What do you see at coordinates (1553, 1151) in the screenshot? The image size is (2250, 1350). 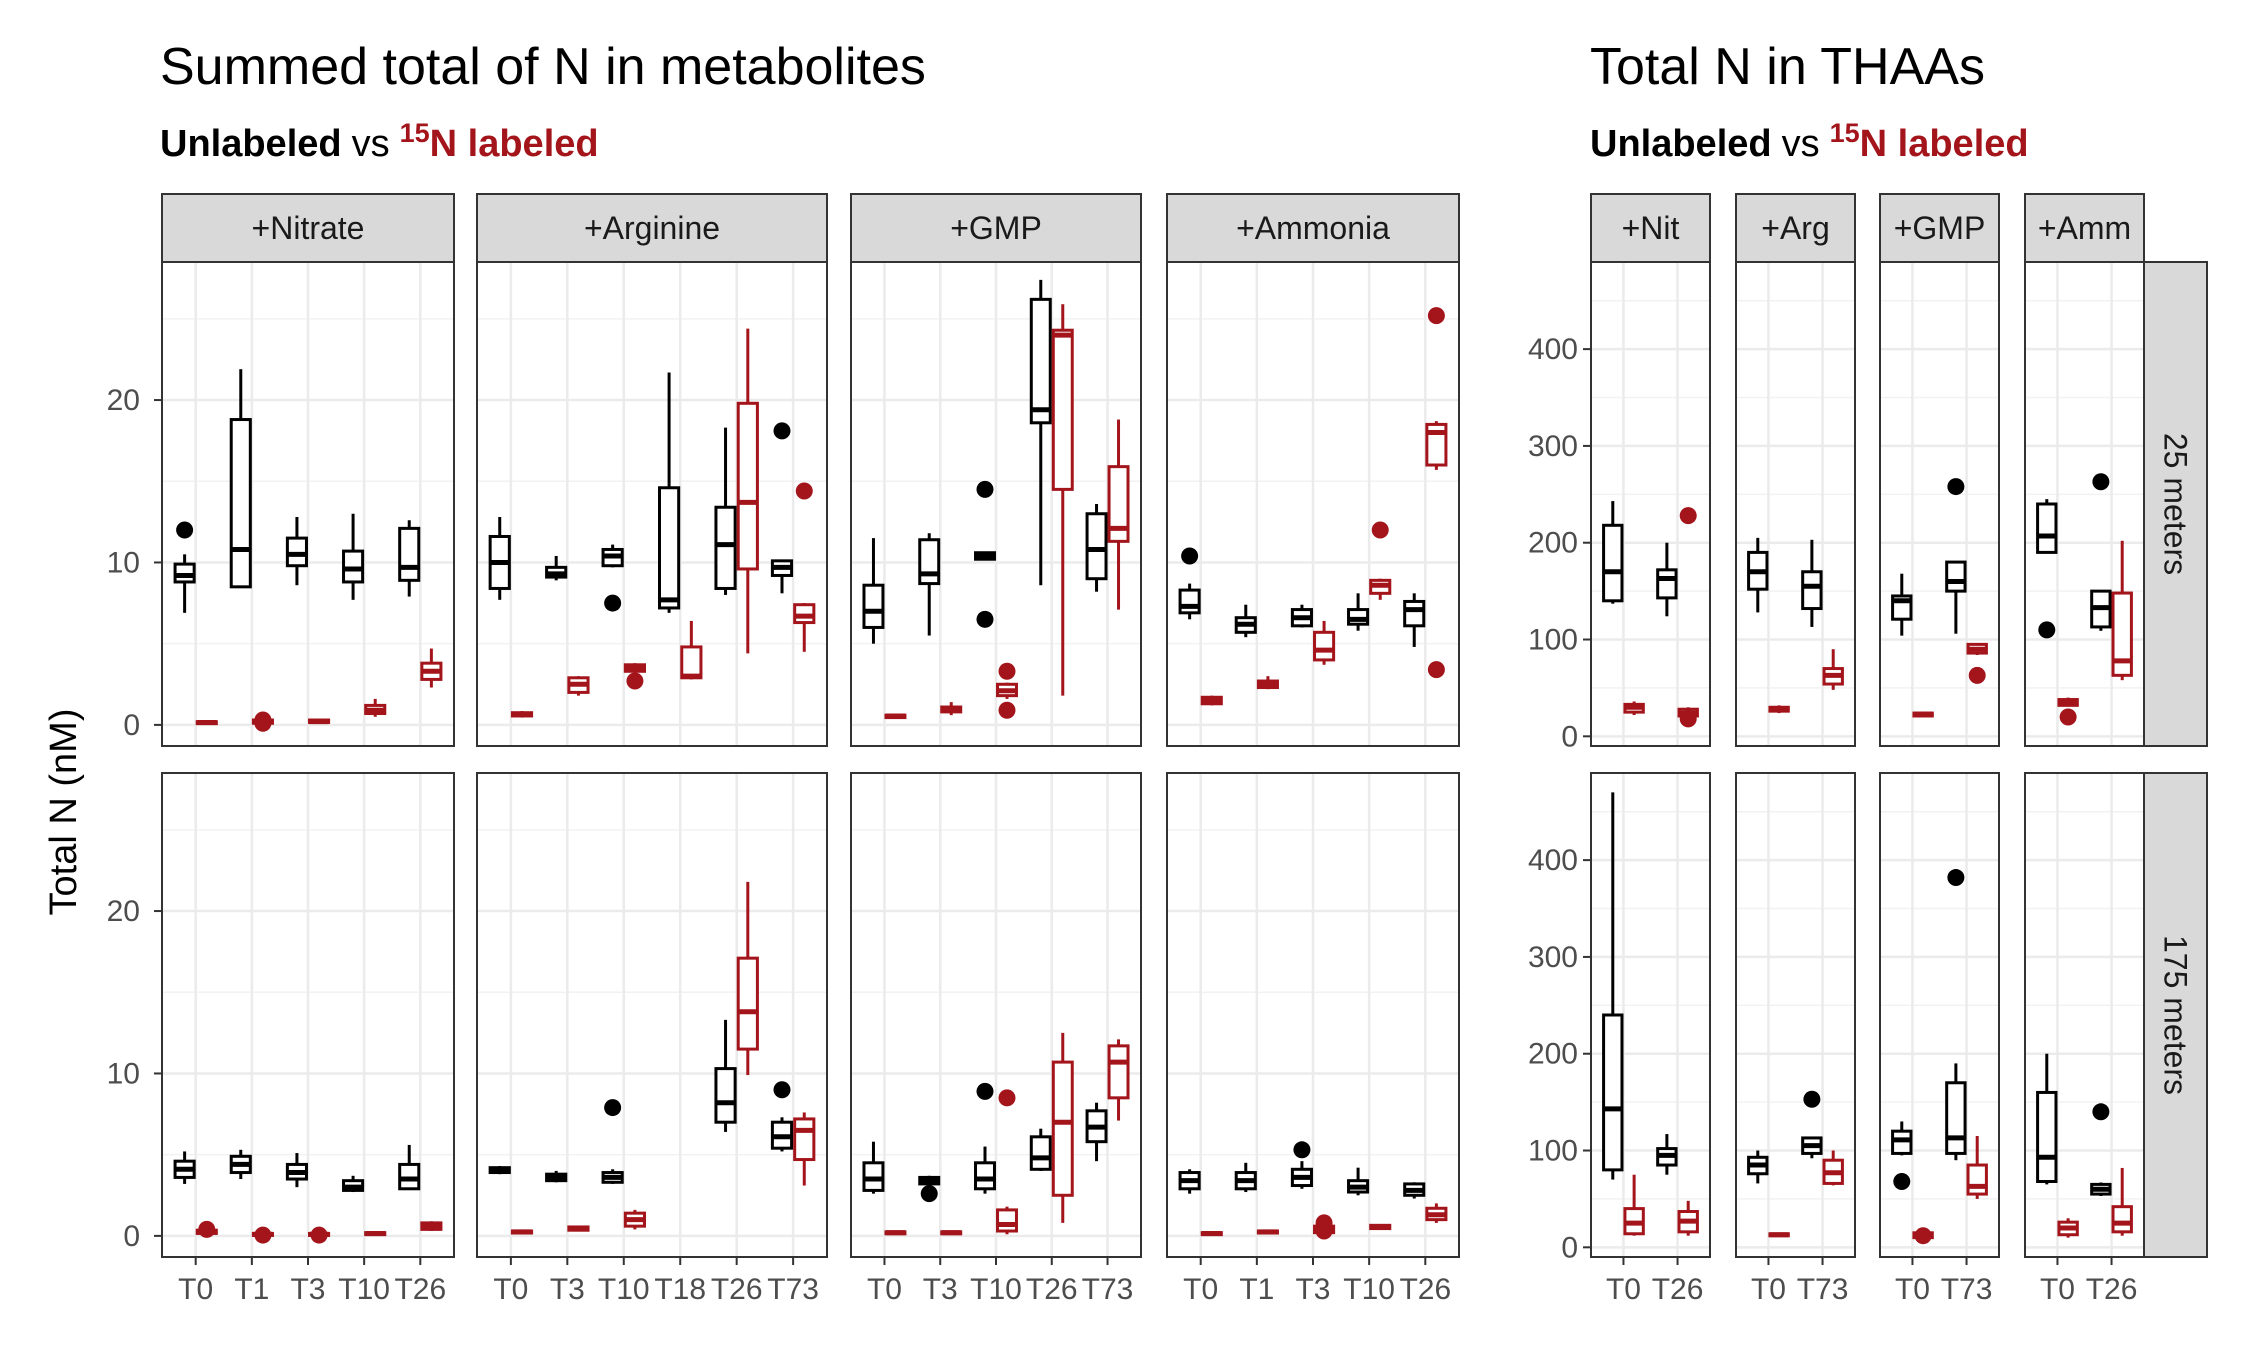 I see `y-tick-label: 100` at bounding box center [1553, 1151].